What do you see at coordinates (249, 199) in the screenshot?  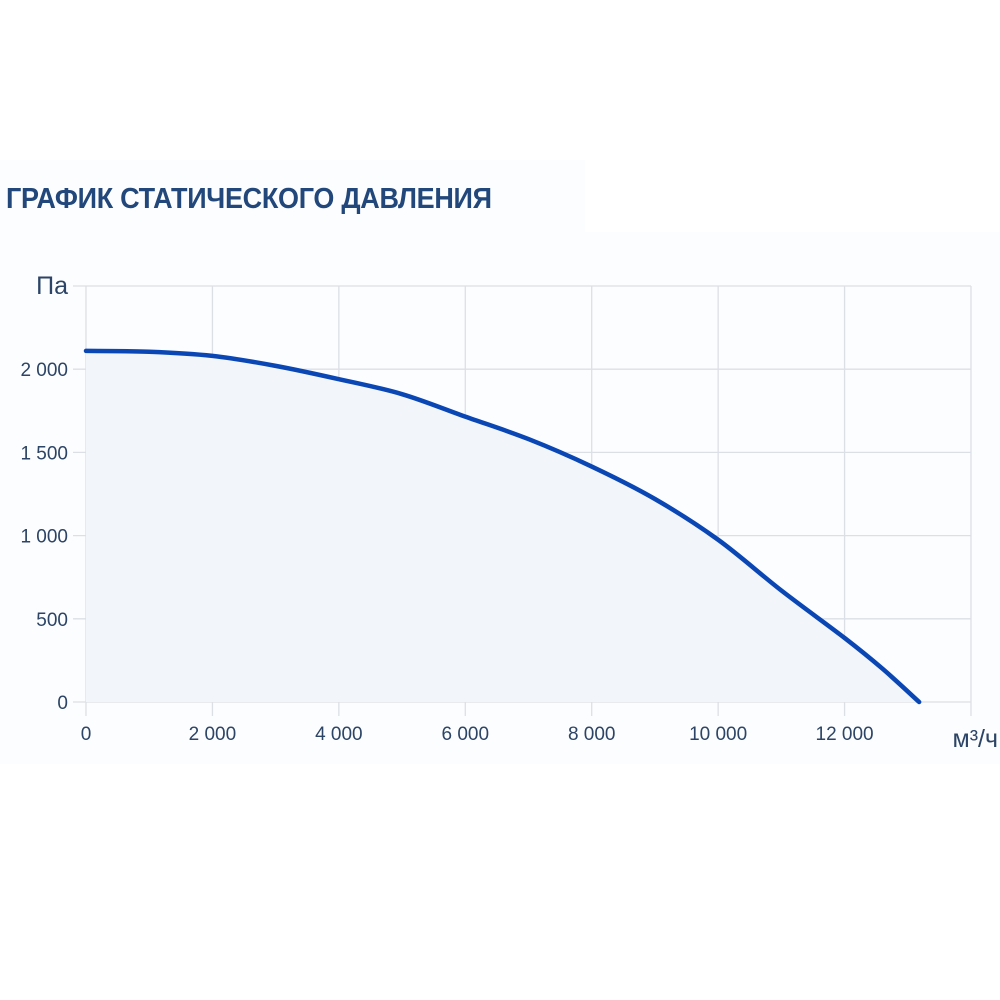 I see `chart-title: ГРАФИК СТАТИЧЕСКОГО ДАВЛЕНИЯ` at bounding box center [249, 199].